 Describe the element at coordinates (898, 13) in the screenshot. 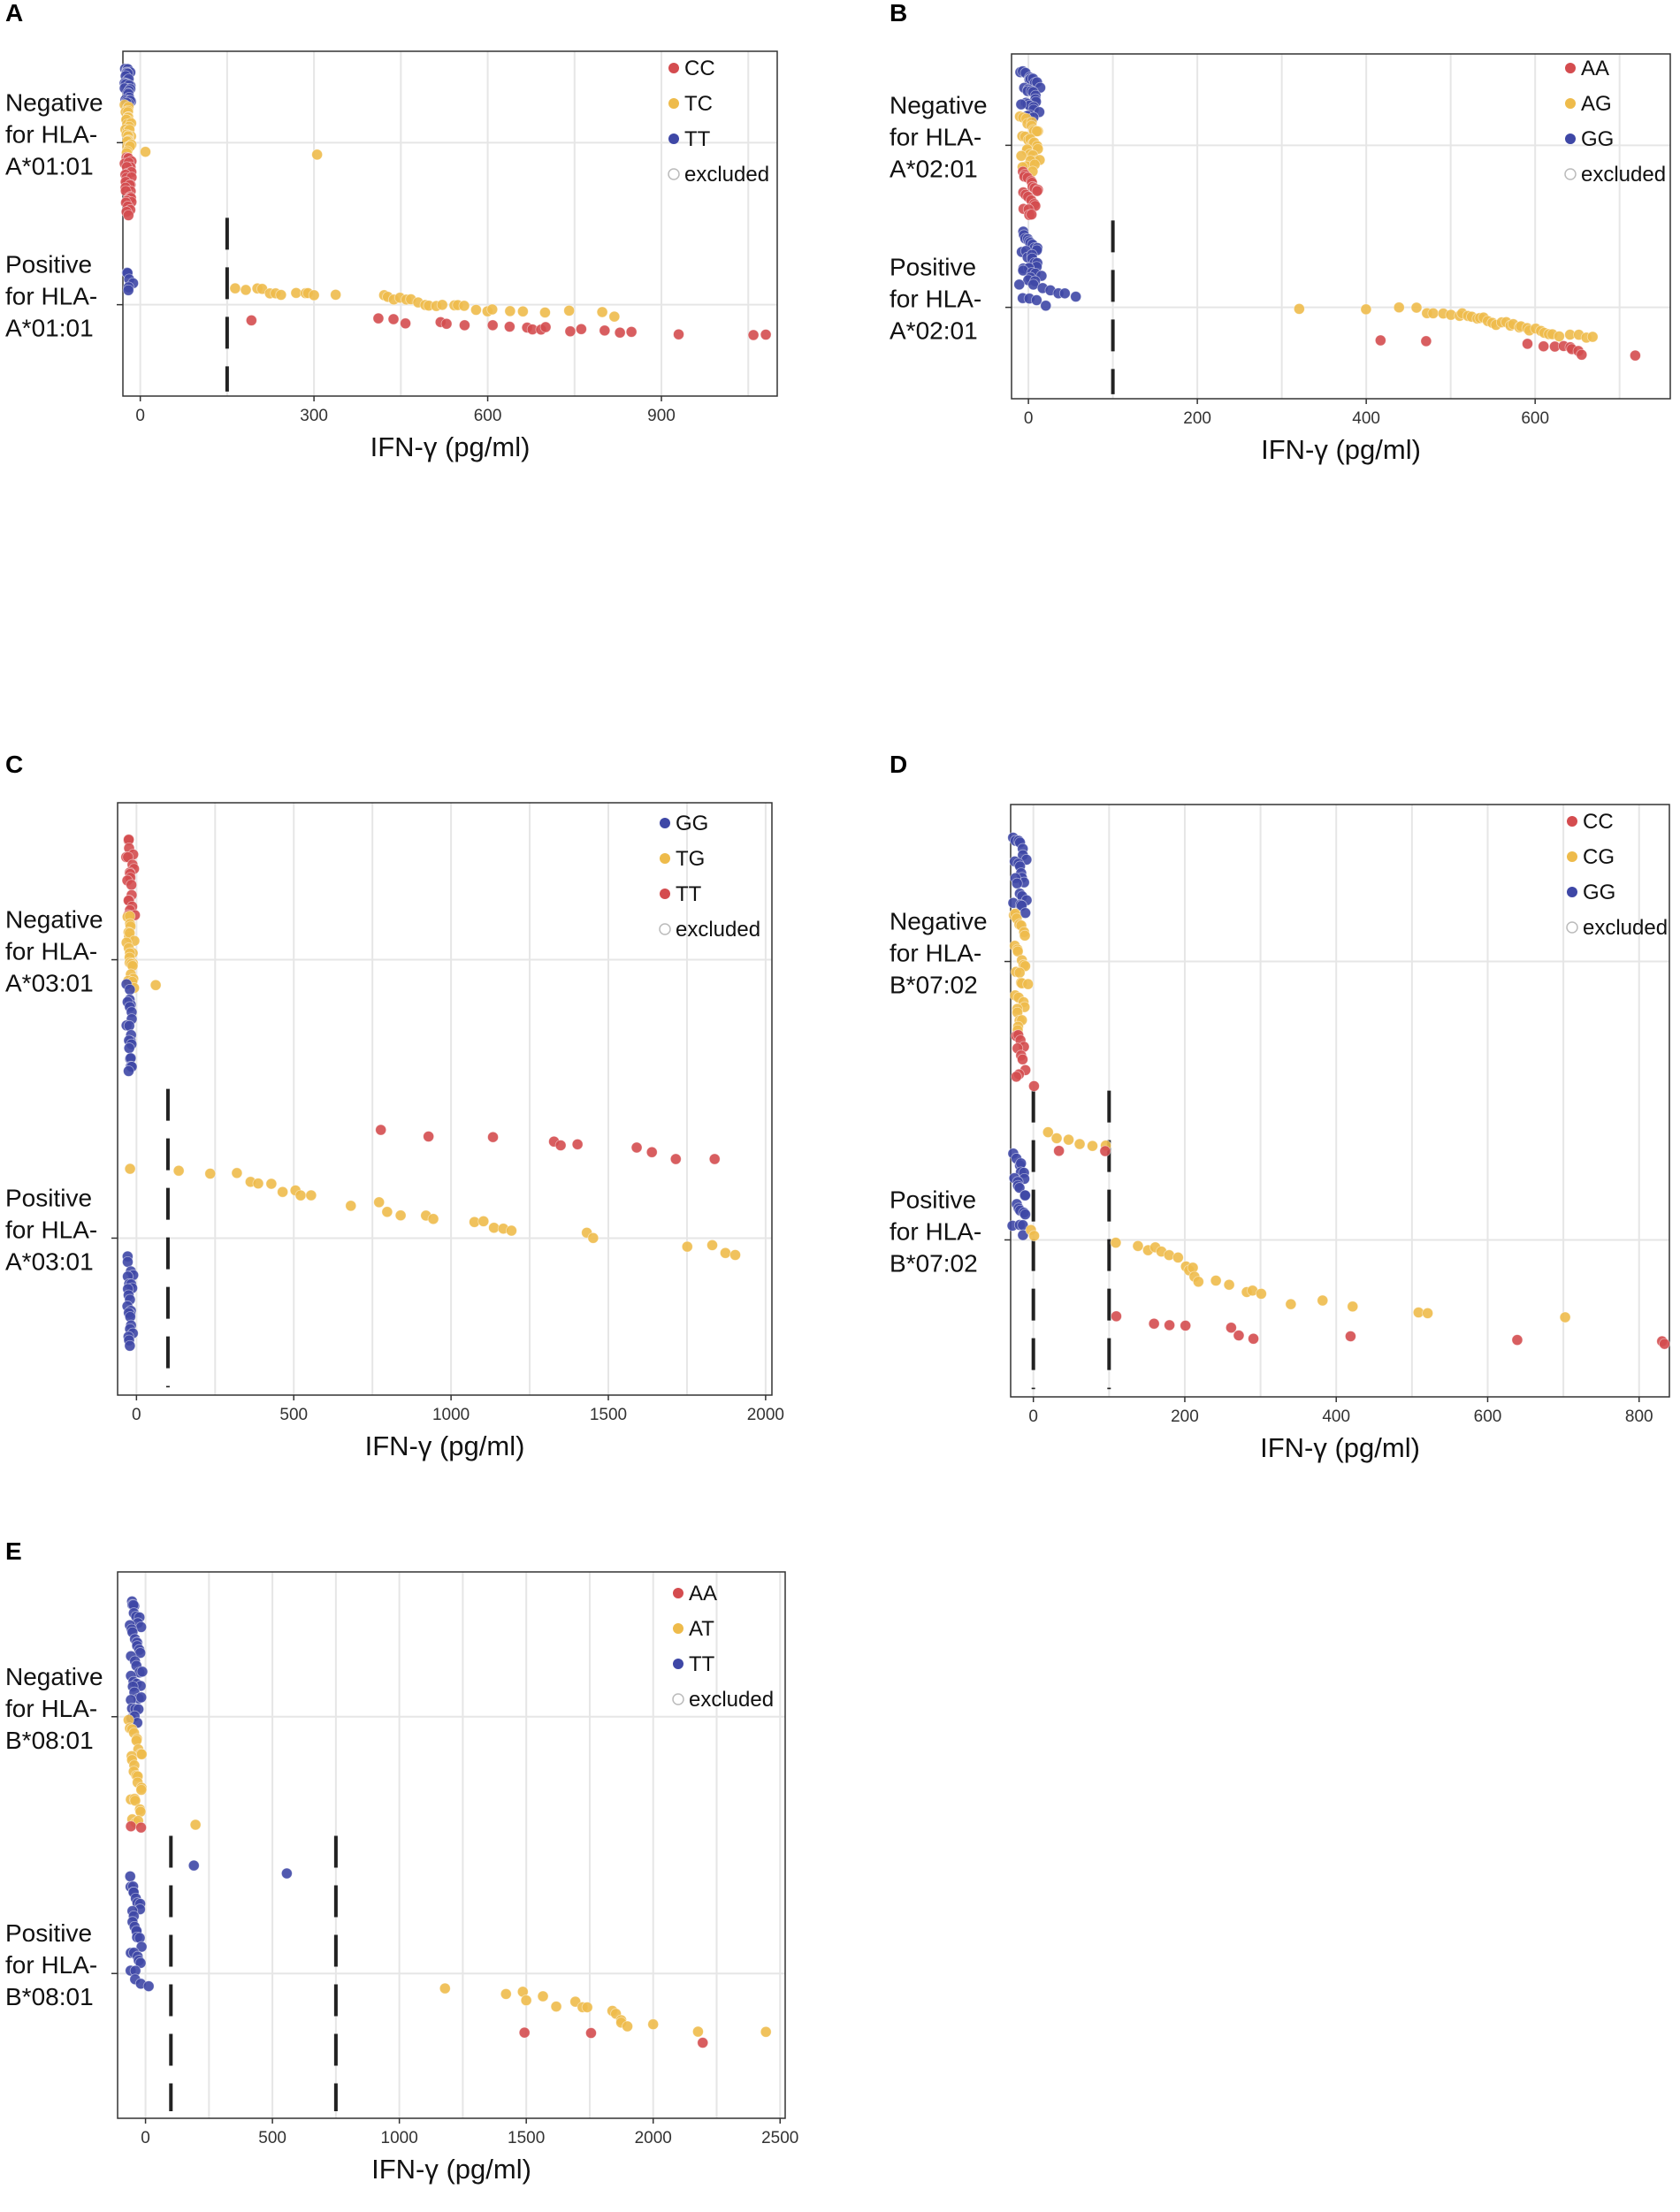

I see `panel-label: B` at that location.